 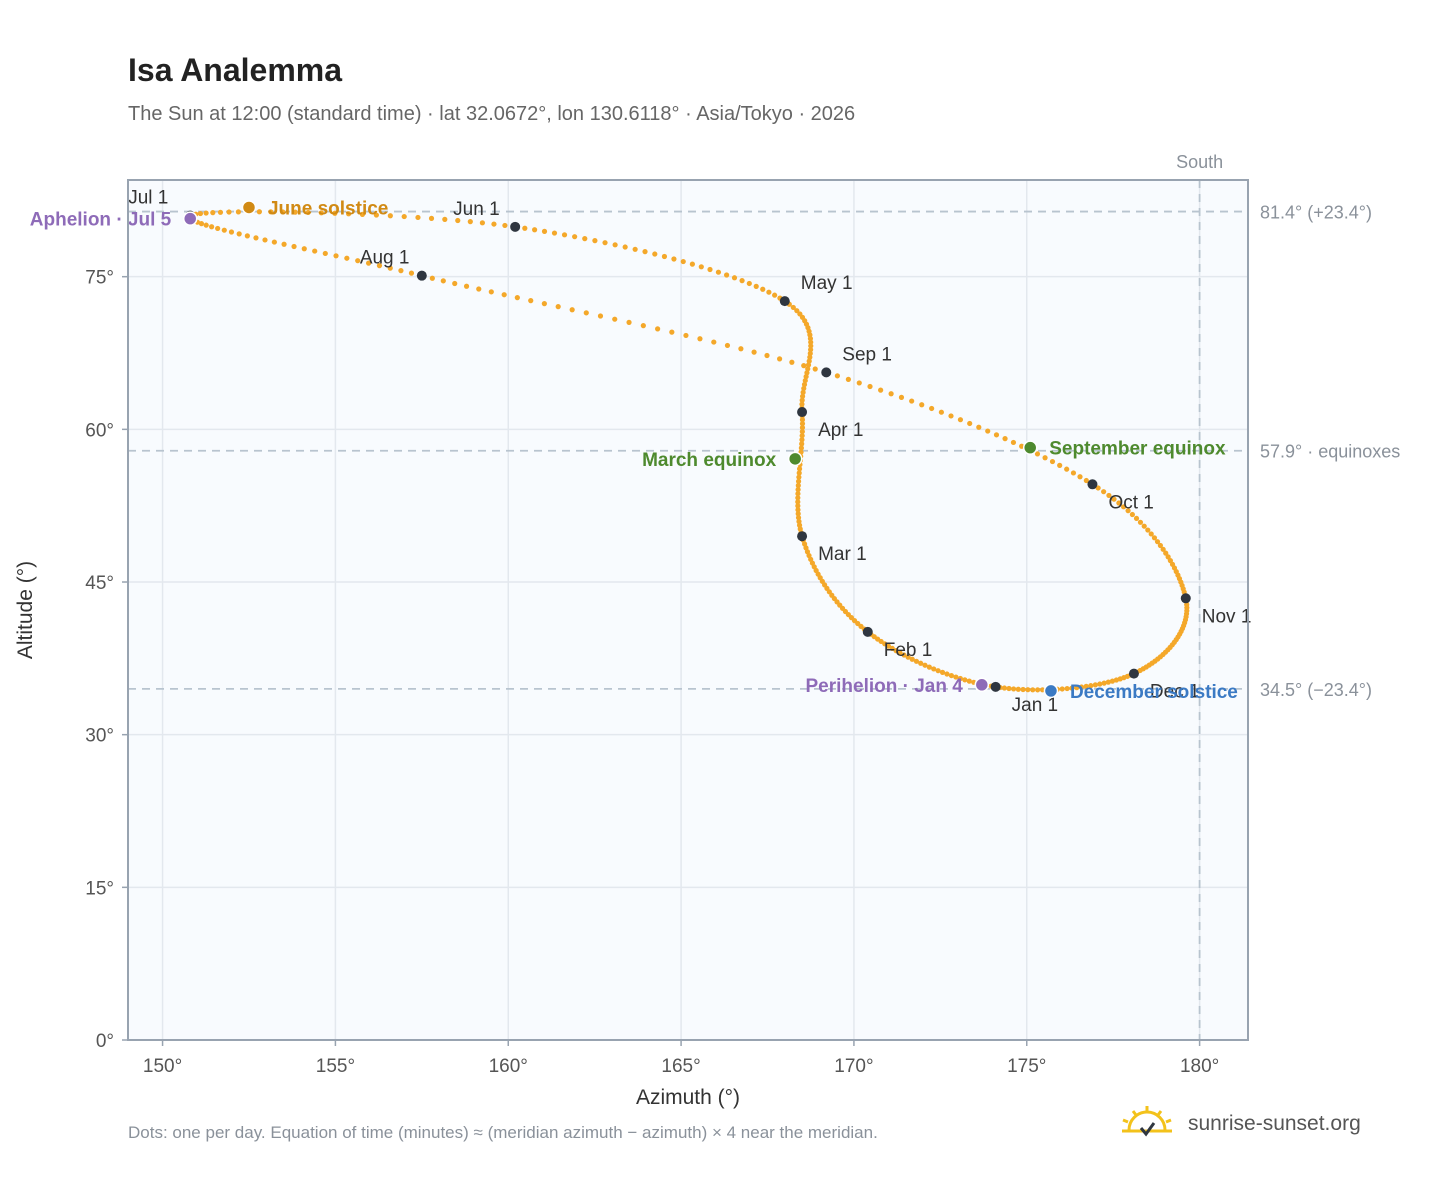 I want to click on reference-line-label: 57.9° · equinoxes, so click(x=1330, y=452).